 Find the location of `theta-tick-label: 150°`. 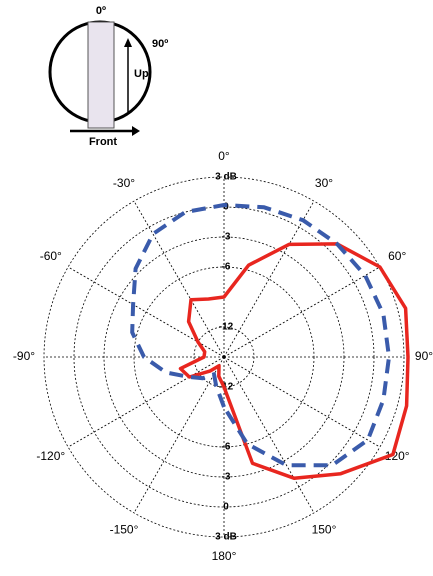

theta-tick-label: 150° is located at coordinates (324, 529).